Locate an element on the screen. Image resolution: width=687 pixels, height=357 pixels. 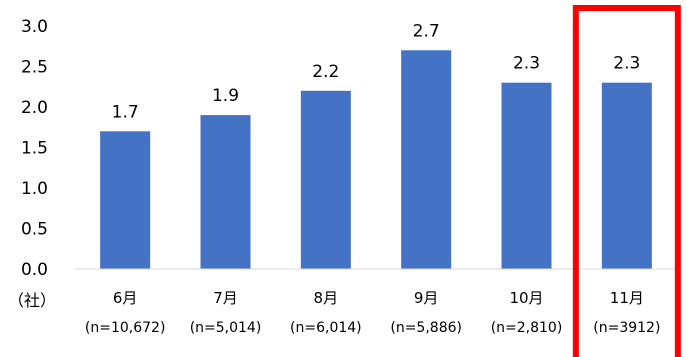
y-tick-label: 1.0 is located at coordinates (34, 189).